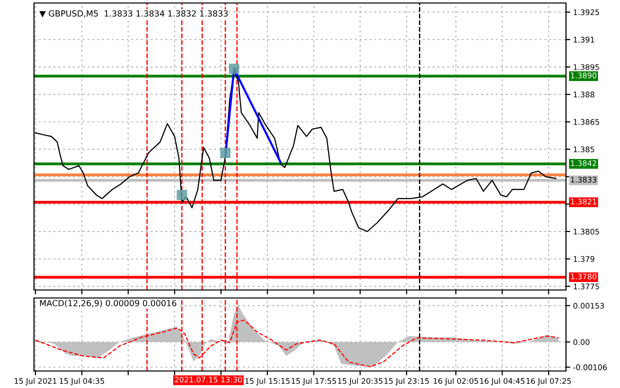  I want to click on chart-title: MACD(12,26,9) 0.00009 0.00016, so click(108, 304).